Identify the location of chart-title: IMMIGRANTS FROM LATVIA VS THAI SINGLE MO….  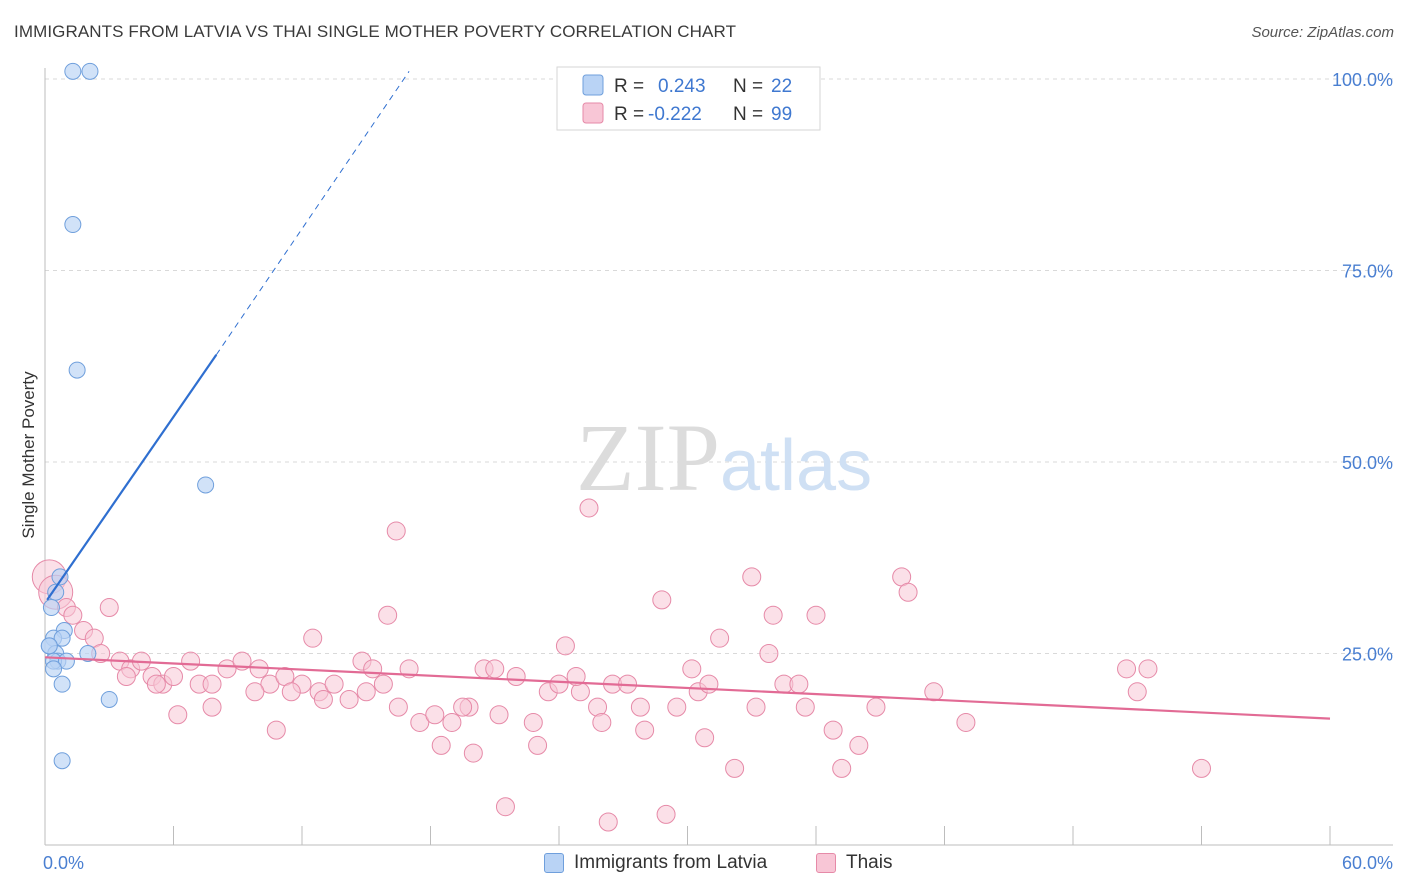
(375, 31).